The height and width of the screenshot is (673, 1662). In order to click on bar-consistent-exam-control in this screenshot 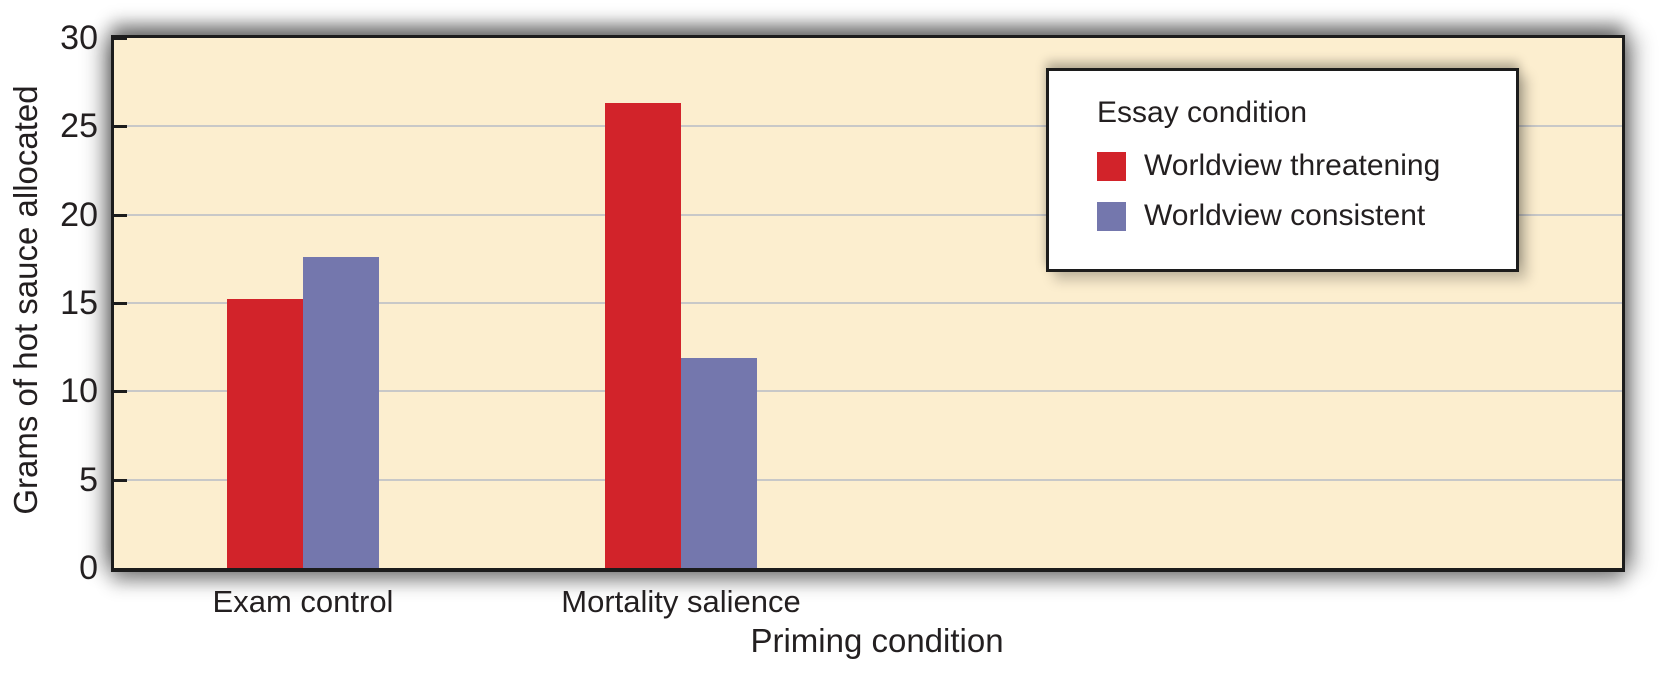, I will do `click(341, 412)`.